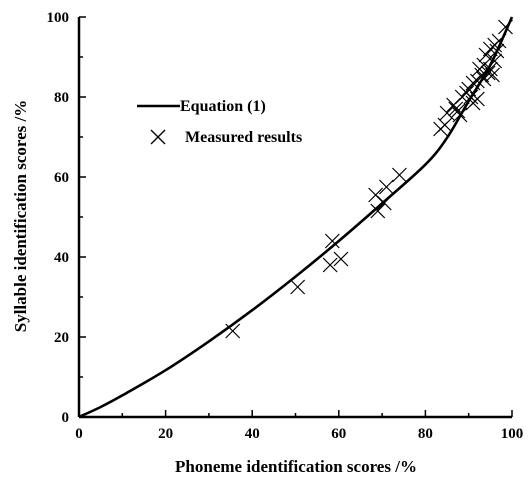 The height and width of the screenshot is (479, 531). Describe the element at coordinates (61, 338) in the screenshot. I see `y-tick-label: 20` at that location.